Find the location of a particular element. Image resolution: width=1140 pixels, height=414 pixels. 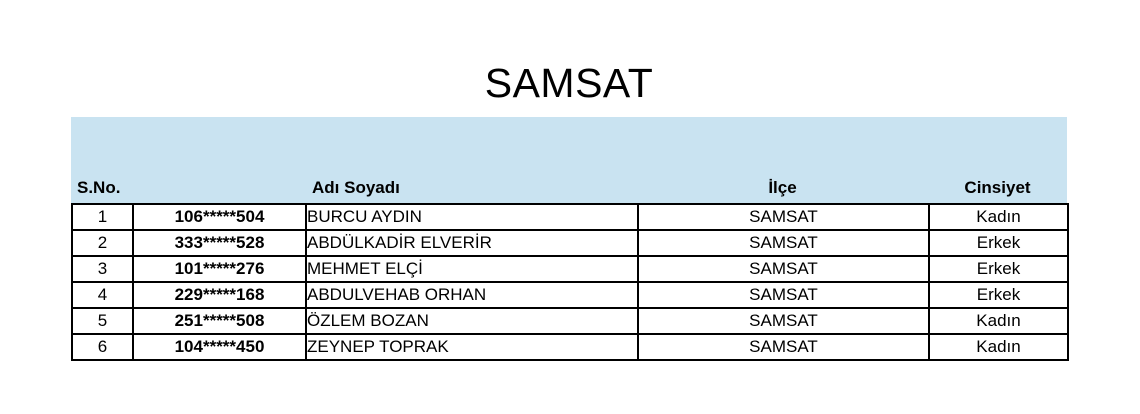

table-row: 3 101*****276 MEHMET ELÇİ SAMSAT Erkek is located at coordinates (570, 269).